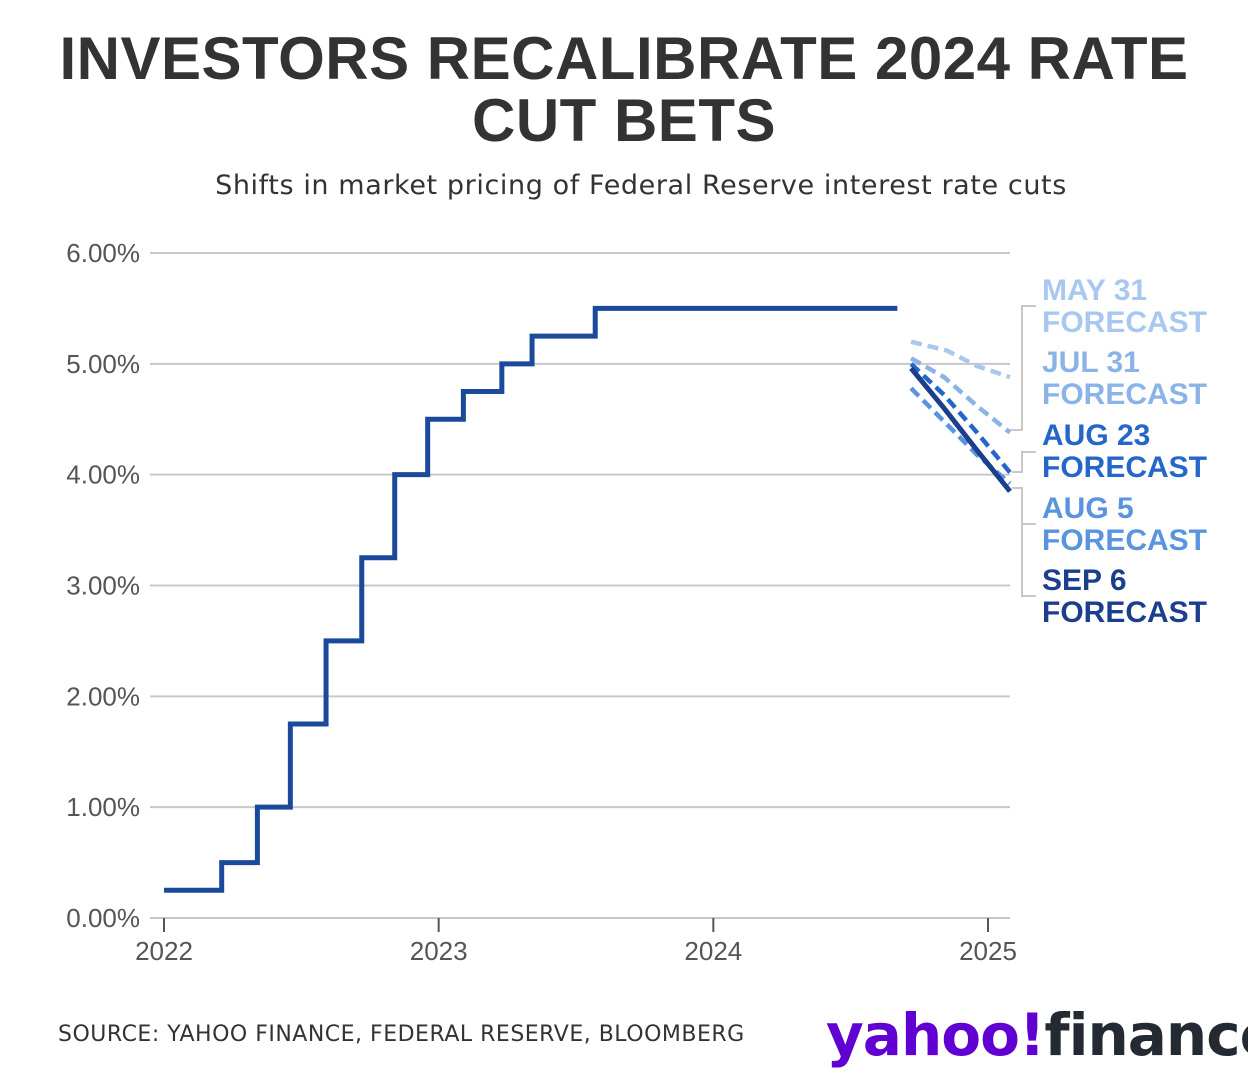 This screenshot has height=1076, width=1248. What do you see at coordinates (103, 586) in the screenshot?
I see `y-tick-label-3: 3.00%` at bounding box center [103, 586].